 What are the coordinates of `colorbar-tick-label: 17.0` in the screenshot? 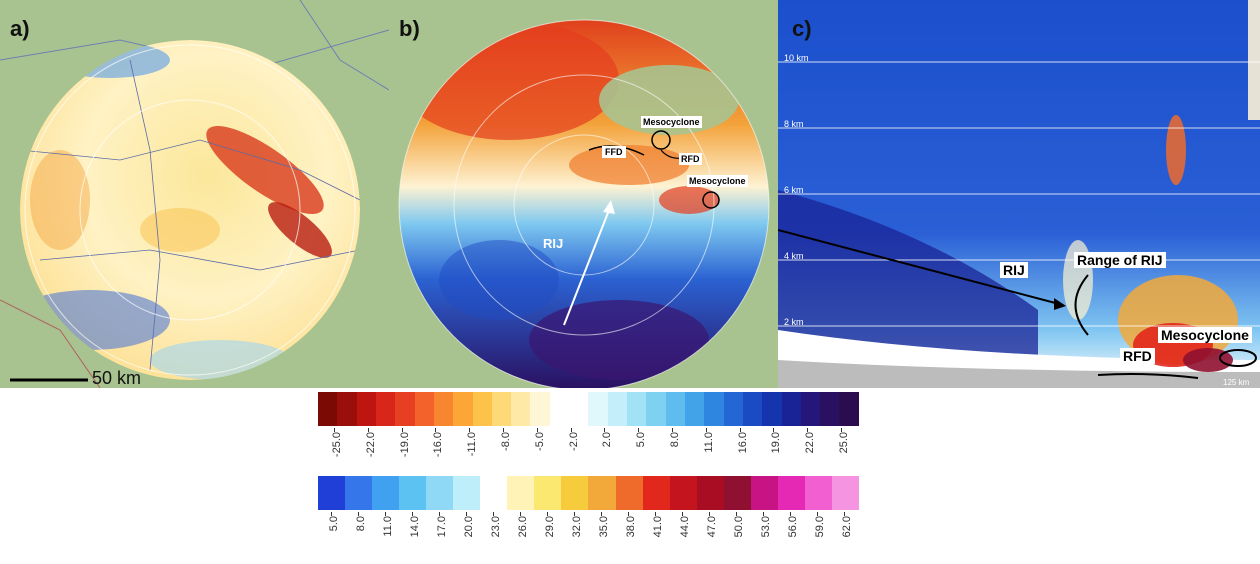 It's located at (441, 527).